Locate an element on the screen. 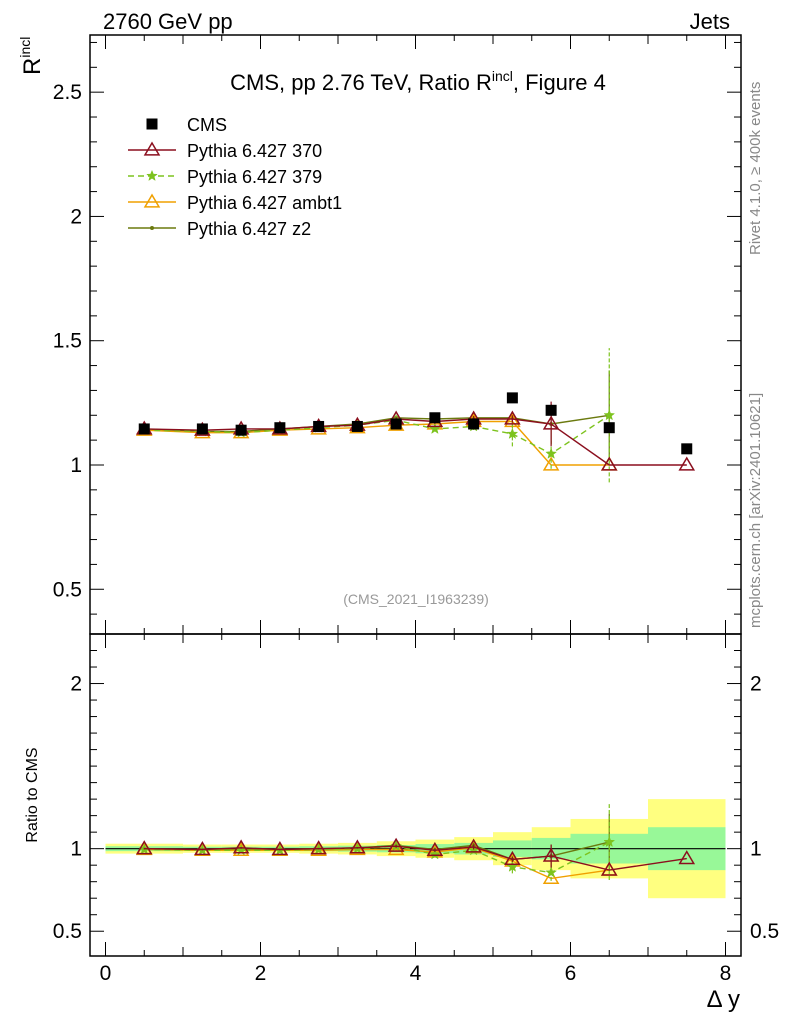 Image resolution: width=786 pixels, height=1024 pixels. x-tick-label: 8 is located at coordinates (726, 973).